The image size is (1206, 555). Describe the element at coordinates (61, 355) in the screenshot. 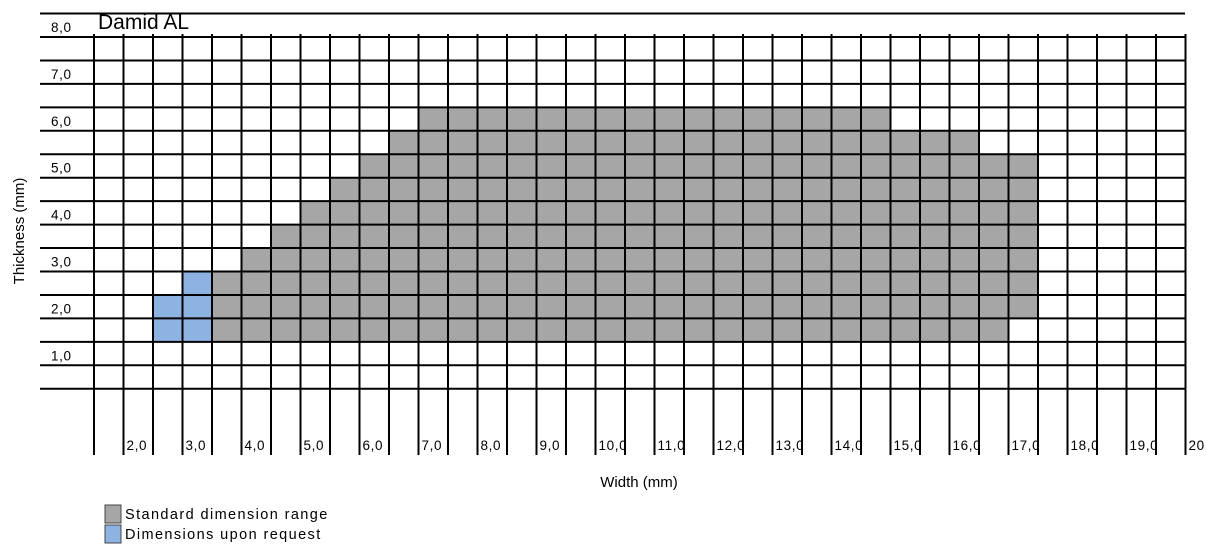

I see `y-tick-label: 1,0` at that location.